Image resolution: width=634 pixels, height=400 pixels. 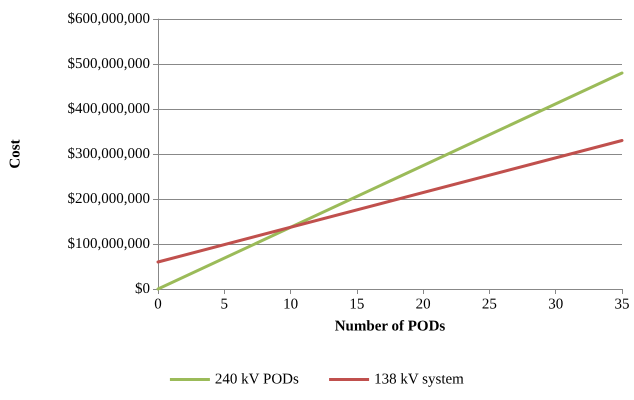 I want to click on x-axis-title: Number of PODs, so click(x=390, y=326).